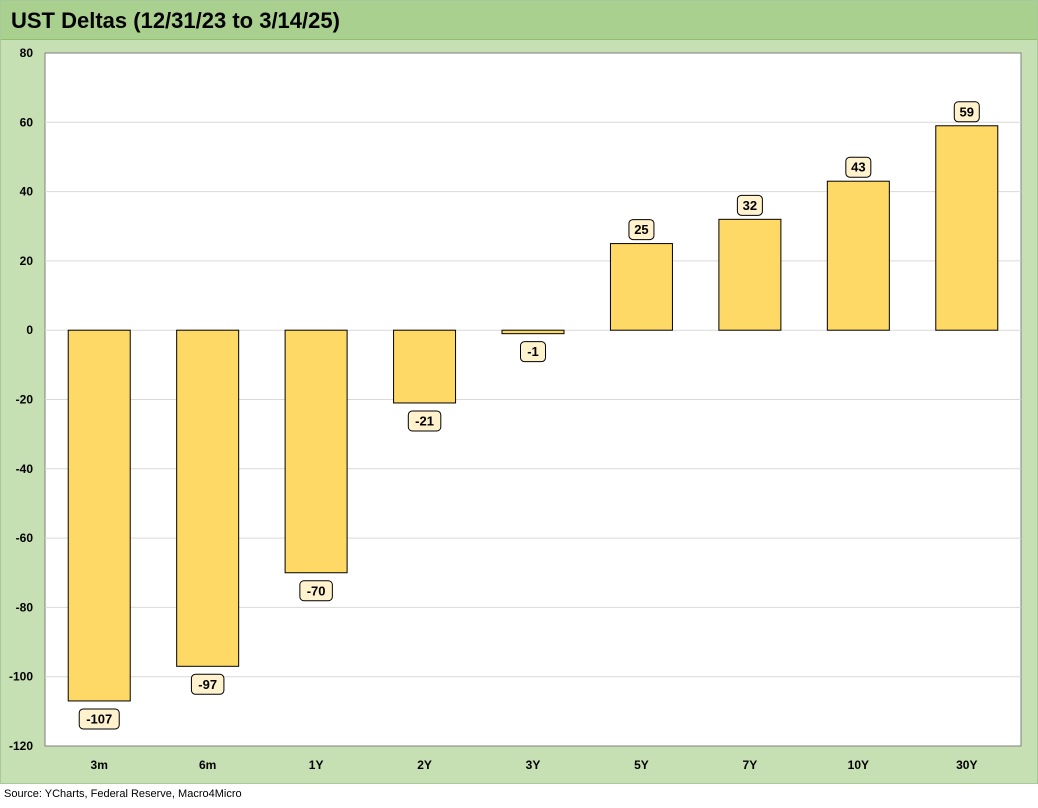 This screenshot has height=808, width=1038. Describe the element at coordinates (425, 366) in the screenshot. I see `bar-2Y` at that location.